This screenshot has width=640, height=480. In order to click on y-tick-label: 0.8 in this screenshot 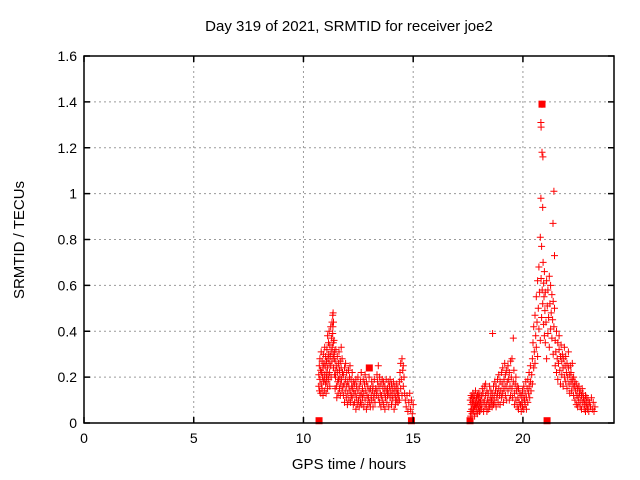, I will do `click(68, 240)`.